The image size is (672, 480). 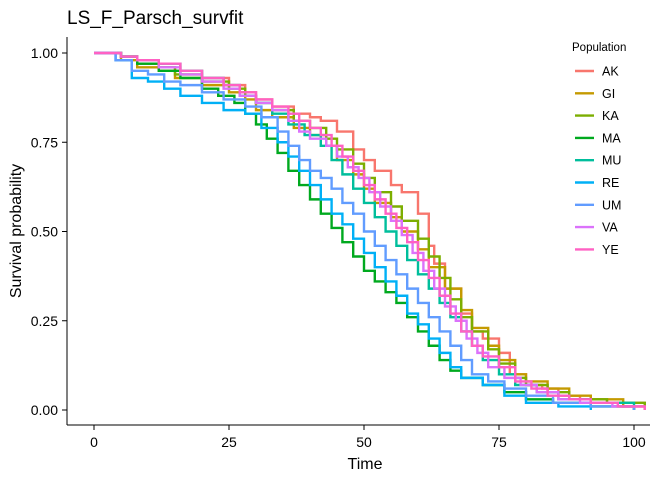 I want to click on y-ticks: 0.00 0.25 0.50 0.75 1.00, so click(x=49, y=231).